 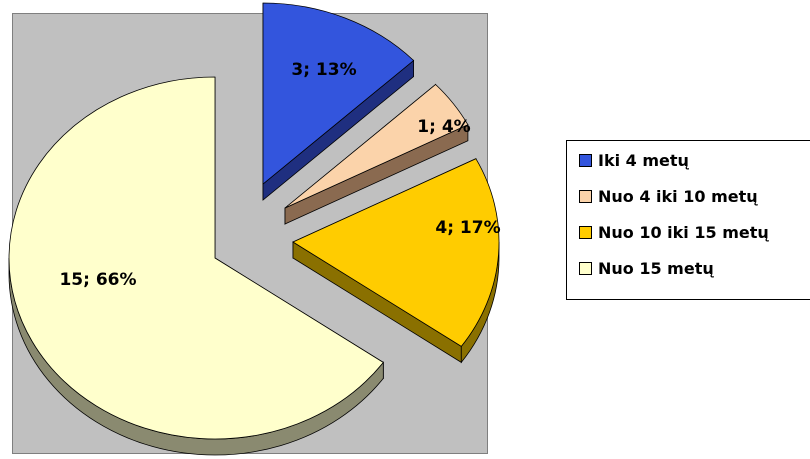 I want to click on data-label-1: 1; 4%, so click(x=443, y=127).